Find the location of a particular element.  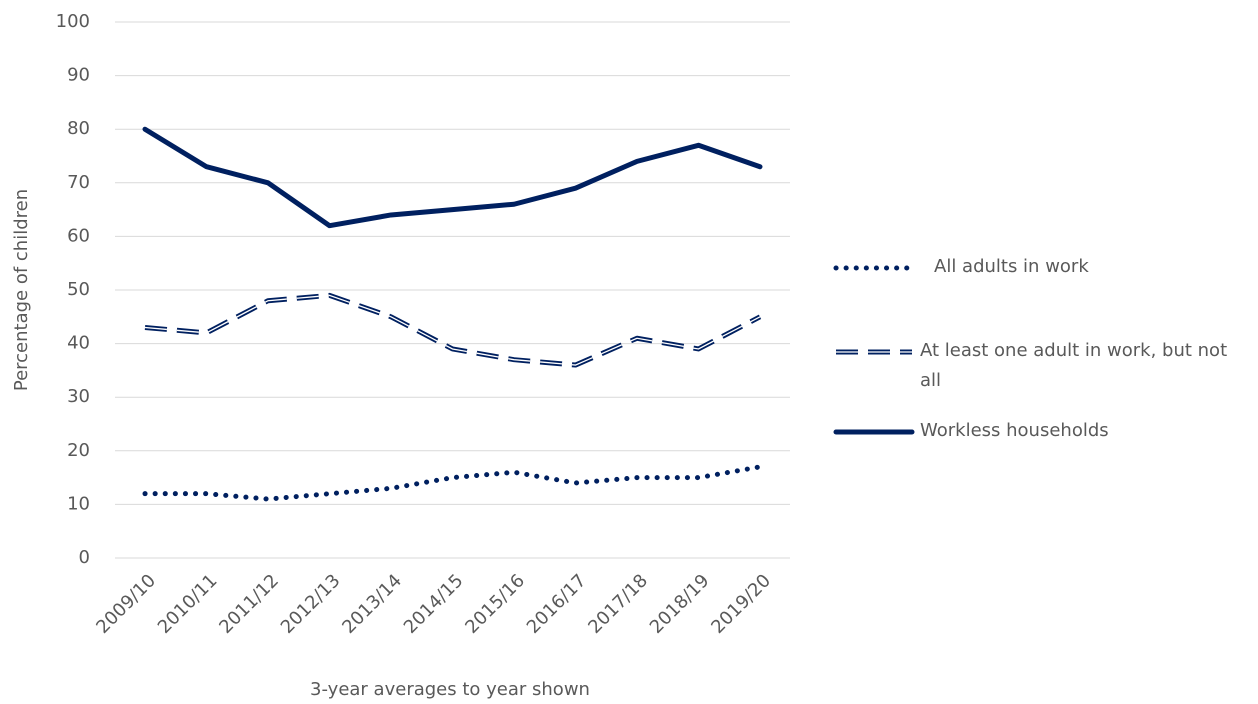

x-tick-label: 2011/12 is located at coordinates (249, 604).